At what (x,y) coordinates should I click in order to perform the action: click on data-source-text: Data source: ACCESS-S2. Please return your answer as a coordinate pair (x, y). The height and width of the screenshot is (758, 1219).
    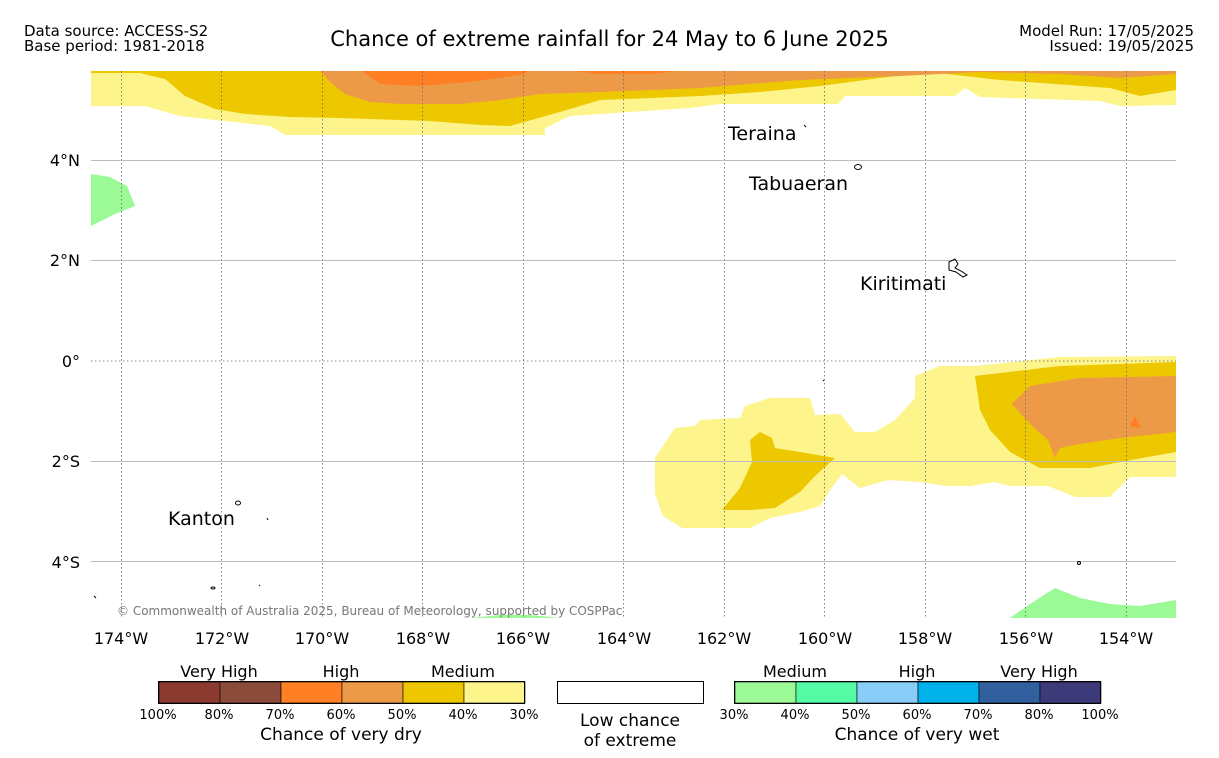
    Looking at the image, I should click on (116, 31).